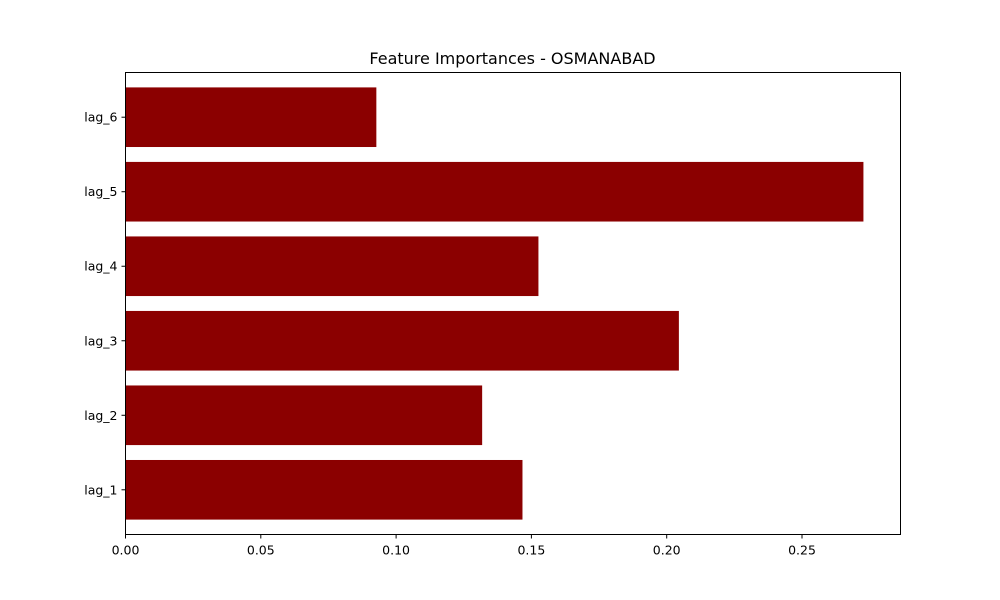 Image resolution: width=1000 pixels, height=600 pixels. Describe the element at coordinates (396, 550) in the screenshot. I see `x-tick-label: 0.10` at that location.